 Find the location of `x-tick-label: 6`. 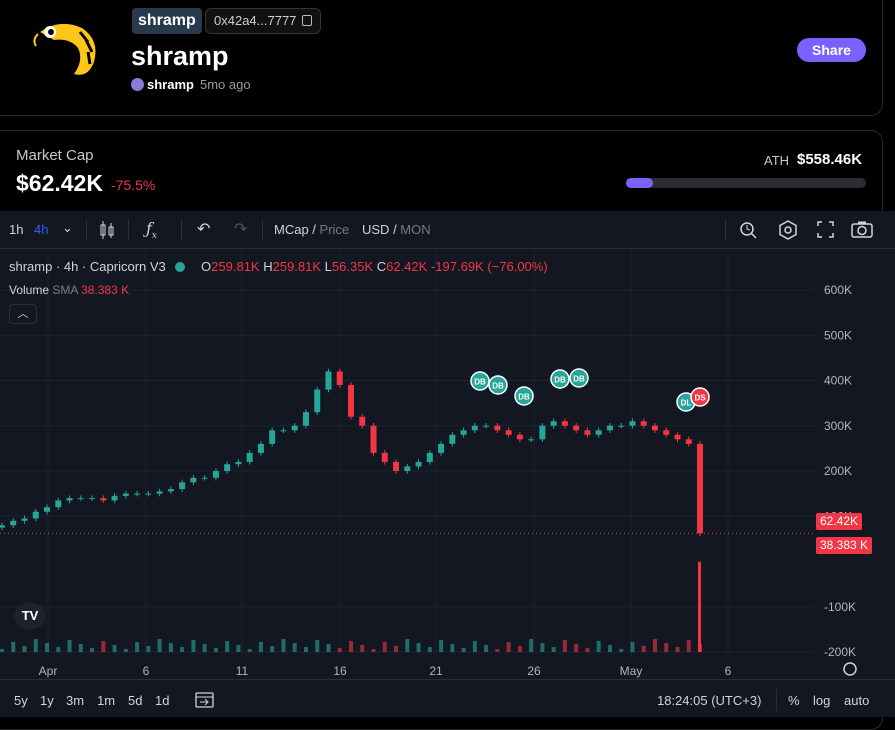

x-tick-label: 6 is located at coordinates (146, 671).